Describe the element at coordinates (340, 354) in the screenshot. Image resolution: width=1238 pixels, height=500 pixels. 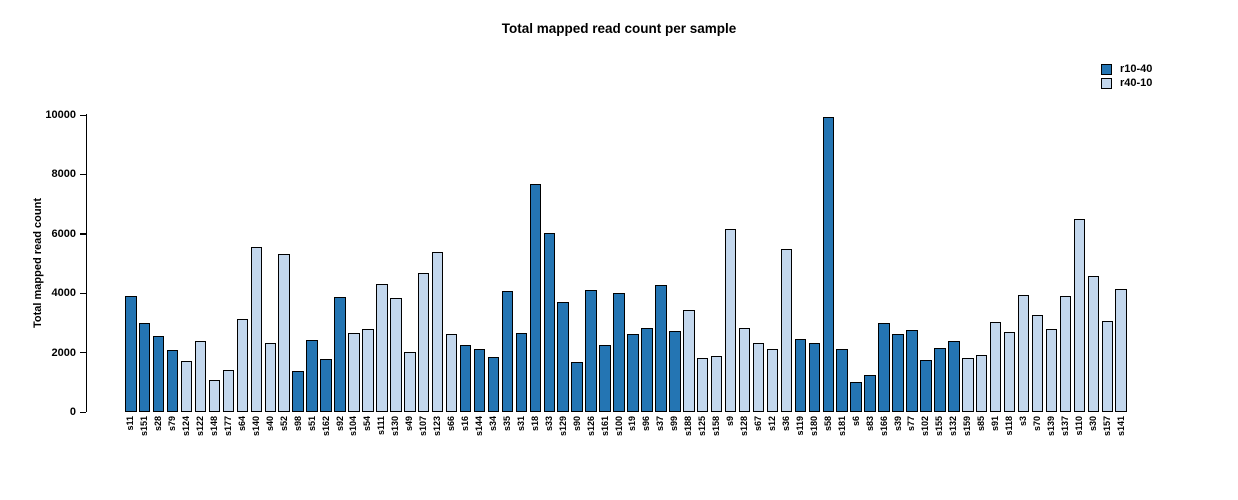
I see `bar-s92` at that location.